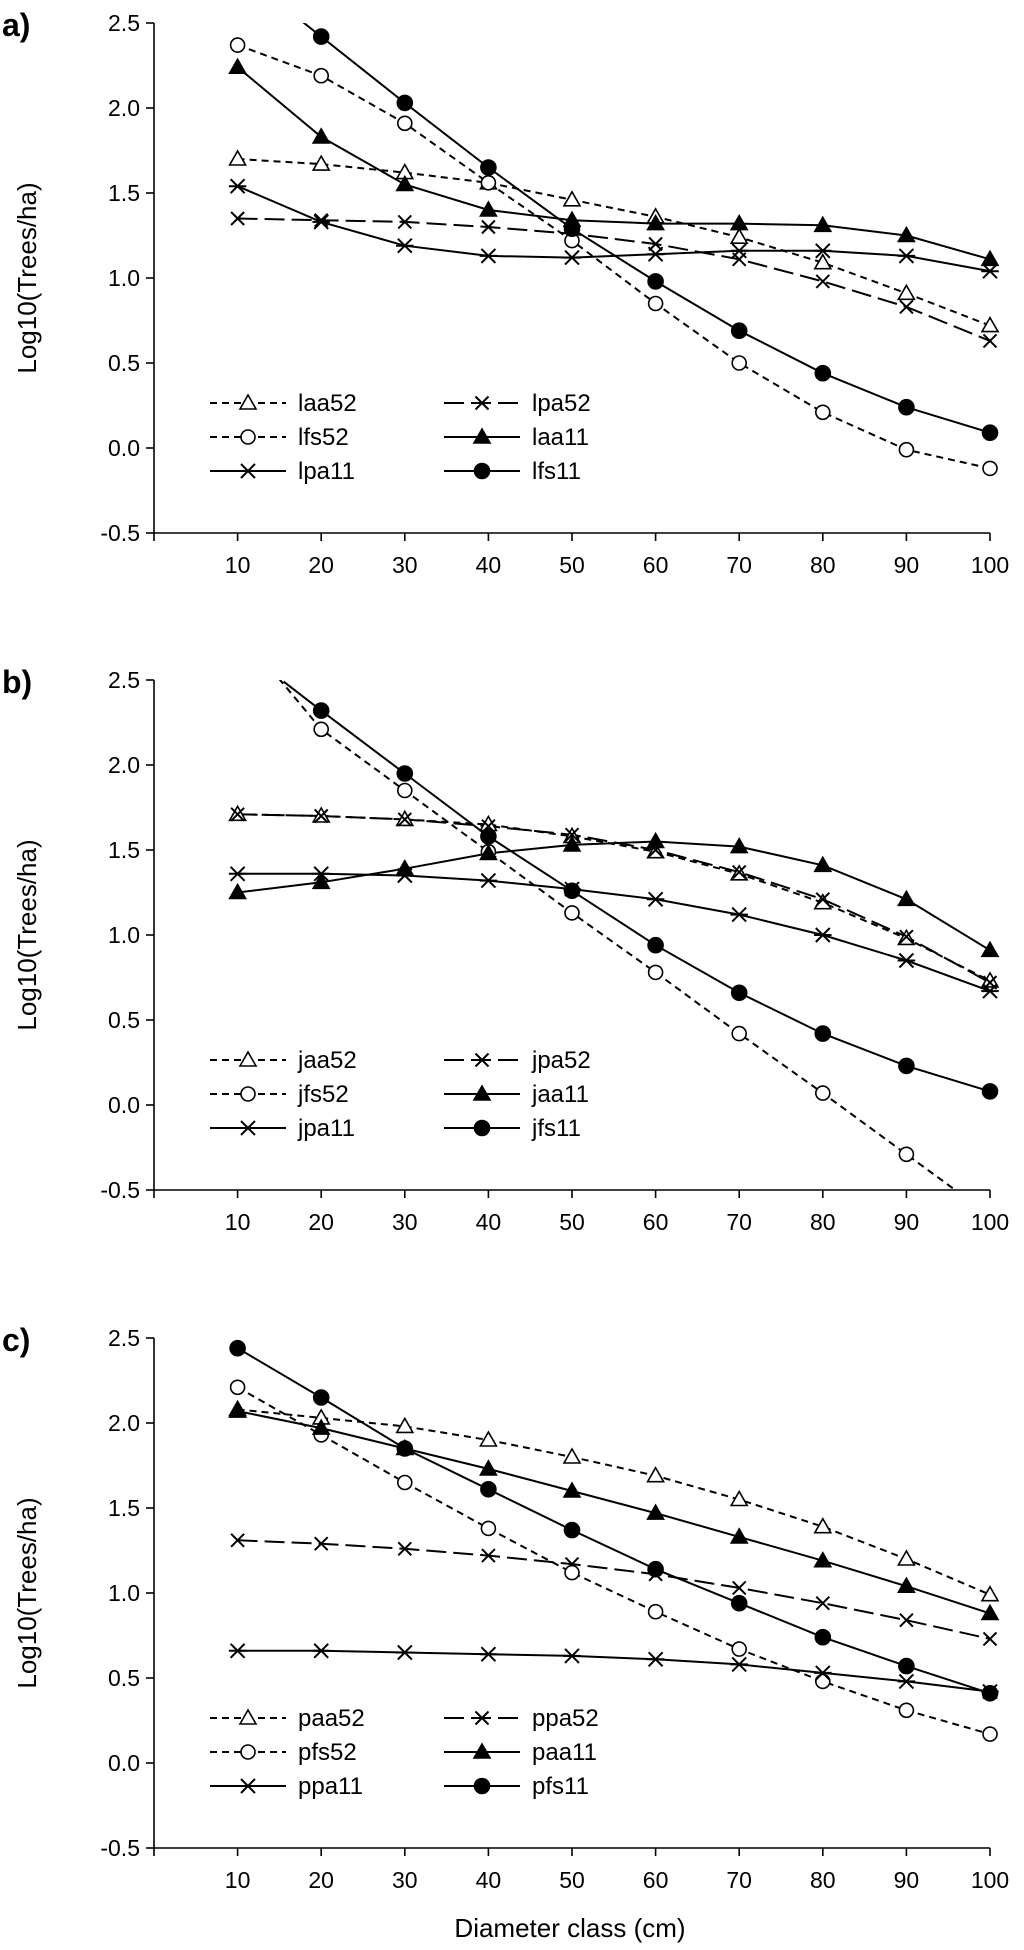 This screenshot has height=1950, width=1024. What do you see at coordinates (404, 1752) in the screenshot?
I see `legend: paa52 ppa52 pfs52 paa11 ppa11 pfs11` at bounding box center [404, 1752].